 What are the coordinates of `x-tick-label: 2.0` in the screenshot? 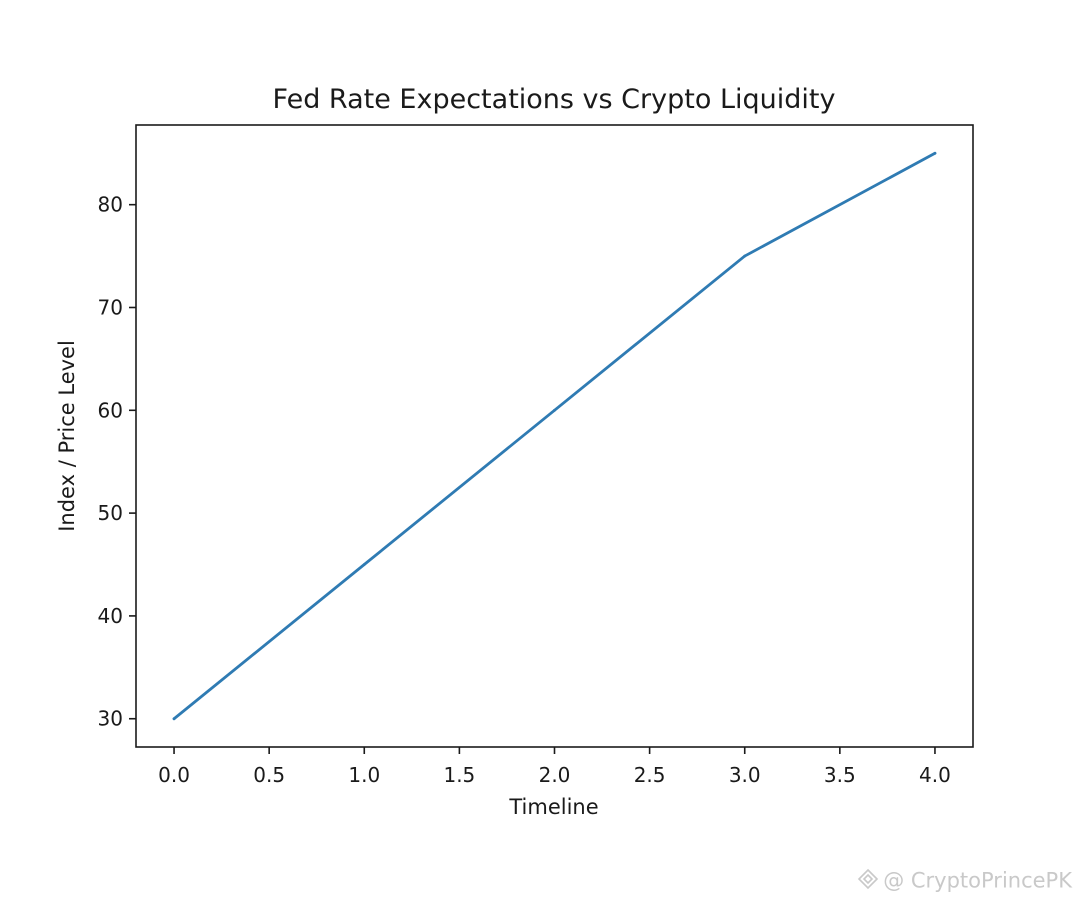 It's located at (555, 775).